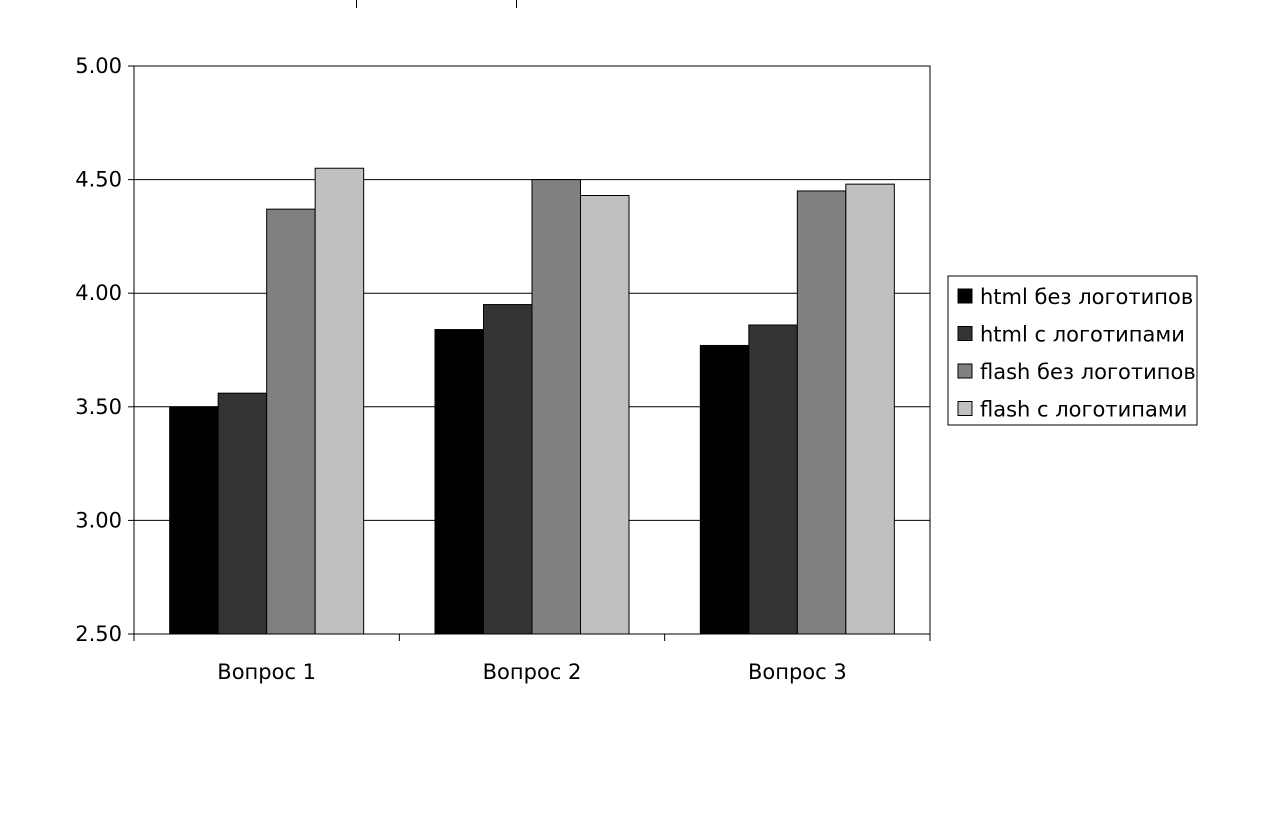 This screenshot has height=814, width=1275. What do you see at coordinates (98, 180) in the screenshot?
I see `y-tick-label: 4.50` at bounding box center [98, 180].